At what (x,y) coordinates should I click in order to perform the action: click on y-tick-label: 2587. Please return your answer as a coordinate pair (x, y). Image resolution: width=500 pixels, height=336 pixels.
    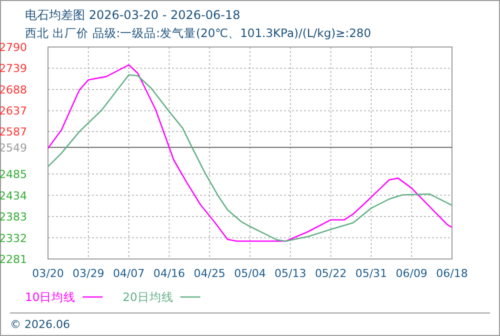
    Looking at the image, I should click on (13, 132).